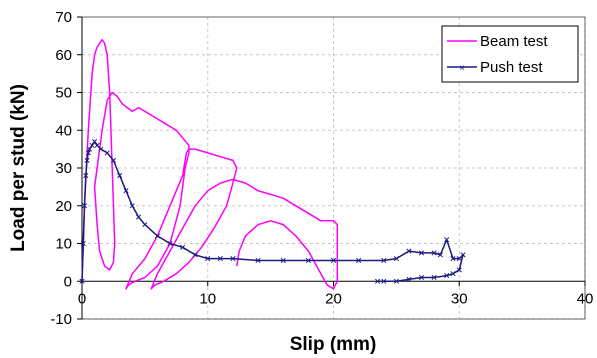 The image size is (597, 358). I want to click on legend-box, so click(510, 54).